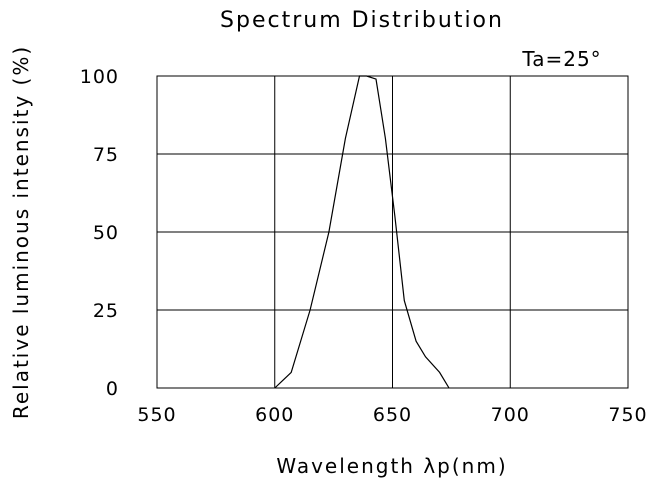  Describe the element at coordinates (362, 20) in the screenshot. I see `chart-title: Spectrum Distribution` at that location.